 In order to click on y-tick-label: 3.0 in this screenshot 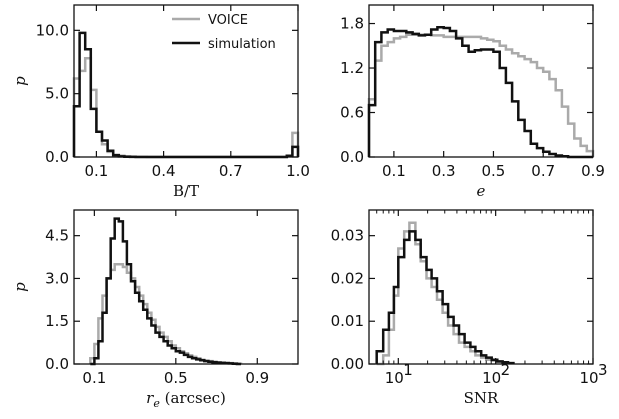, I will do `click(57, 278)`.